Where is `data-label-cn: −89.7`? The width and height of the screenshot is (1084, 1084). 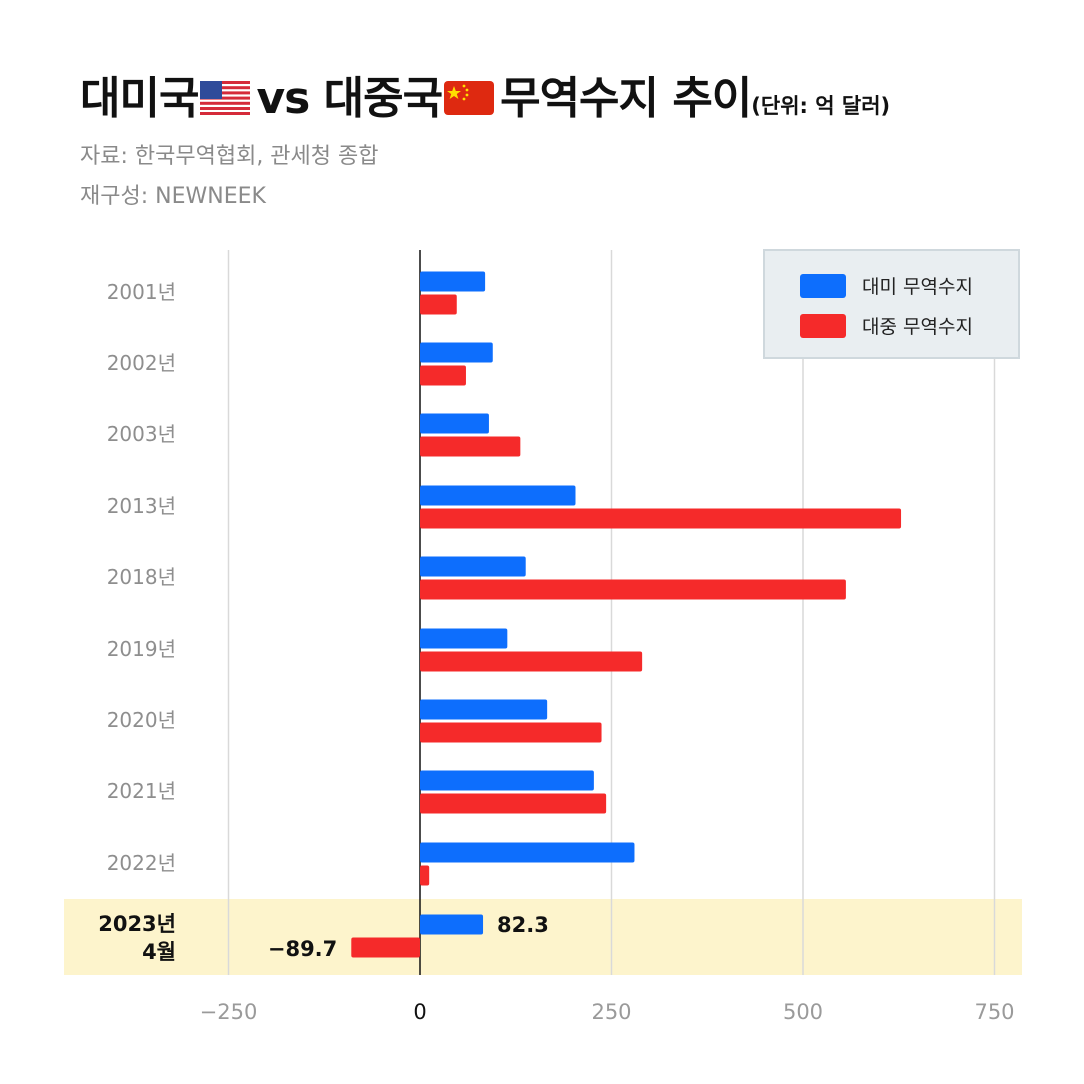
data-label-cn: −89.7 is located at coordinates (302, 949).